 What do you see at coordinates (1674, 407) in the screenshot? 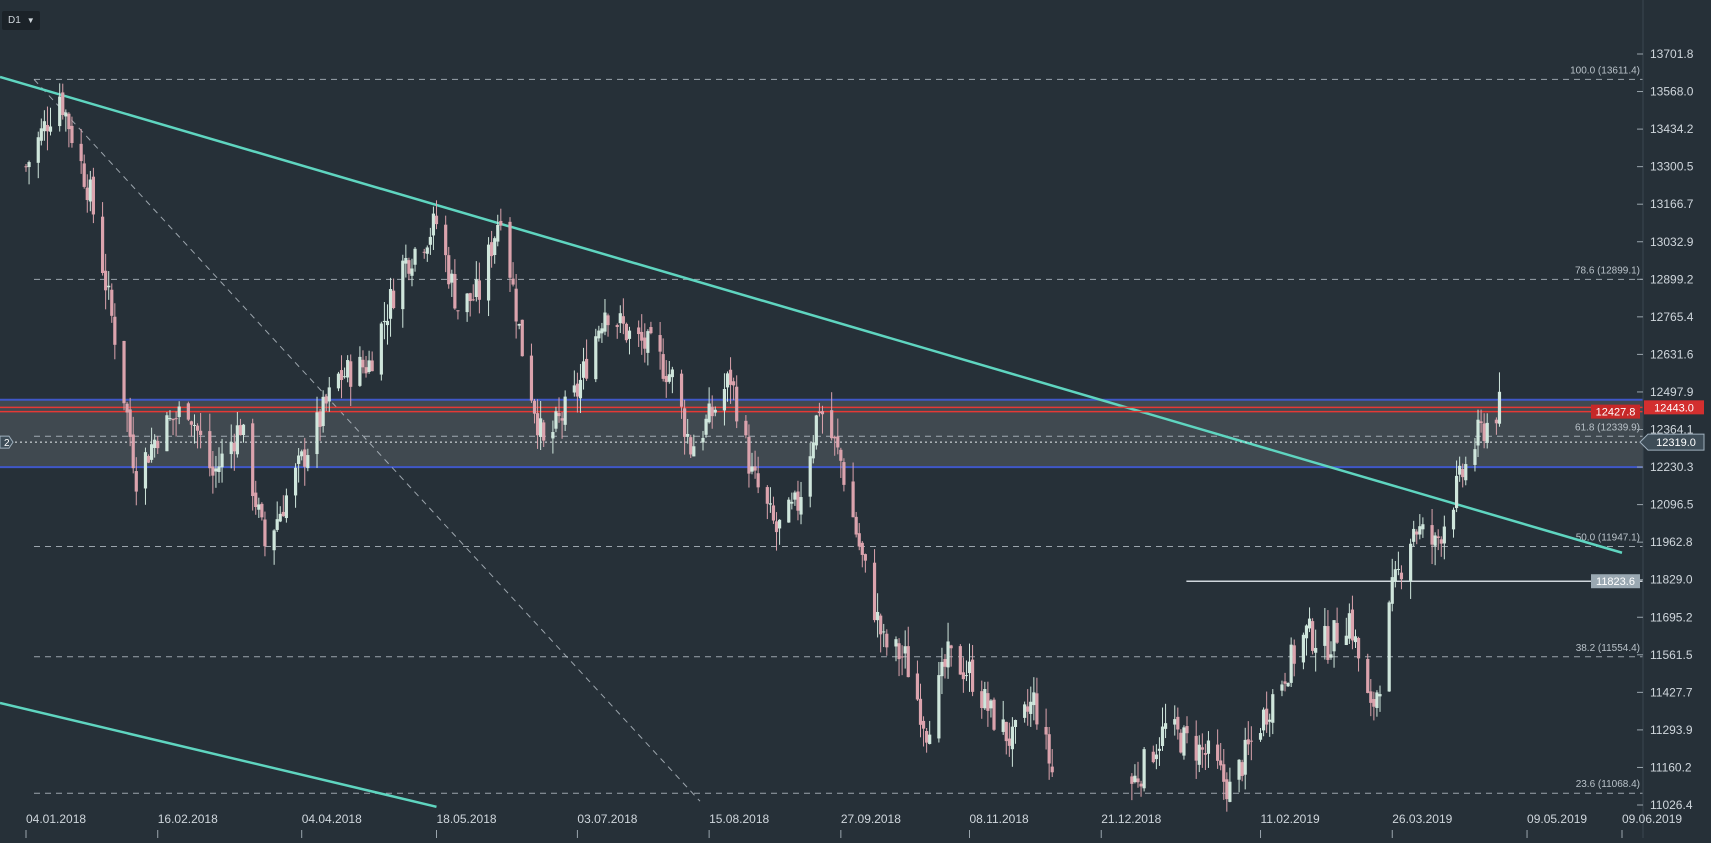
I see `current-price-tag: 12443.0` at bounding box center [1674, 407].